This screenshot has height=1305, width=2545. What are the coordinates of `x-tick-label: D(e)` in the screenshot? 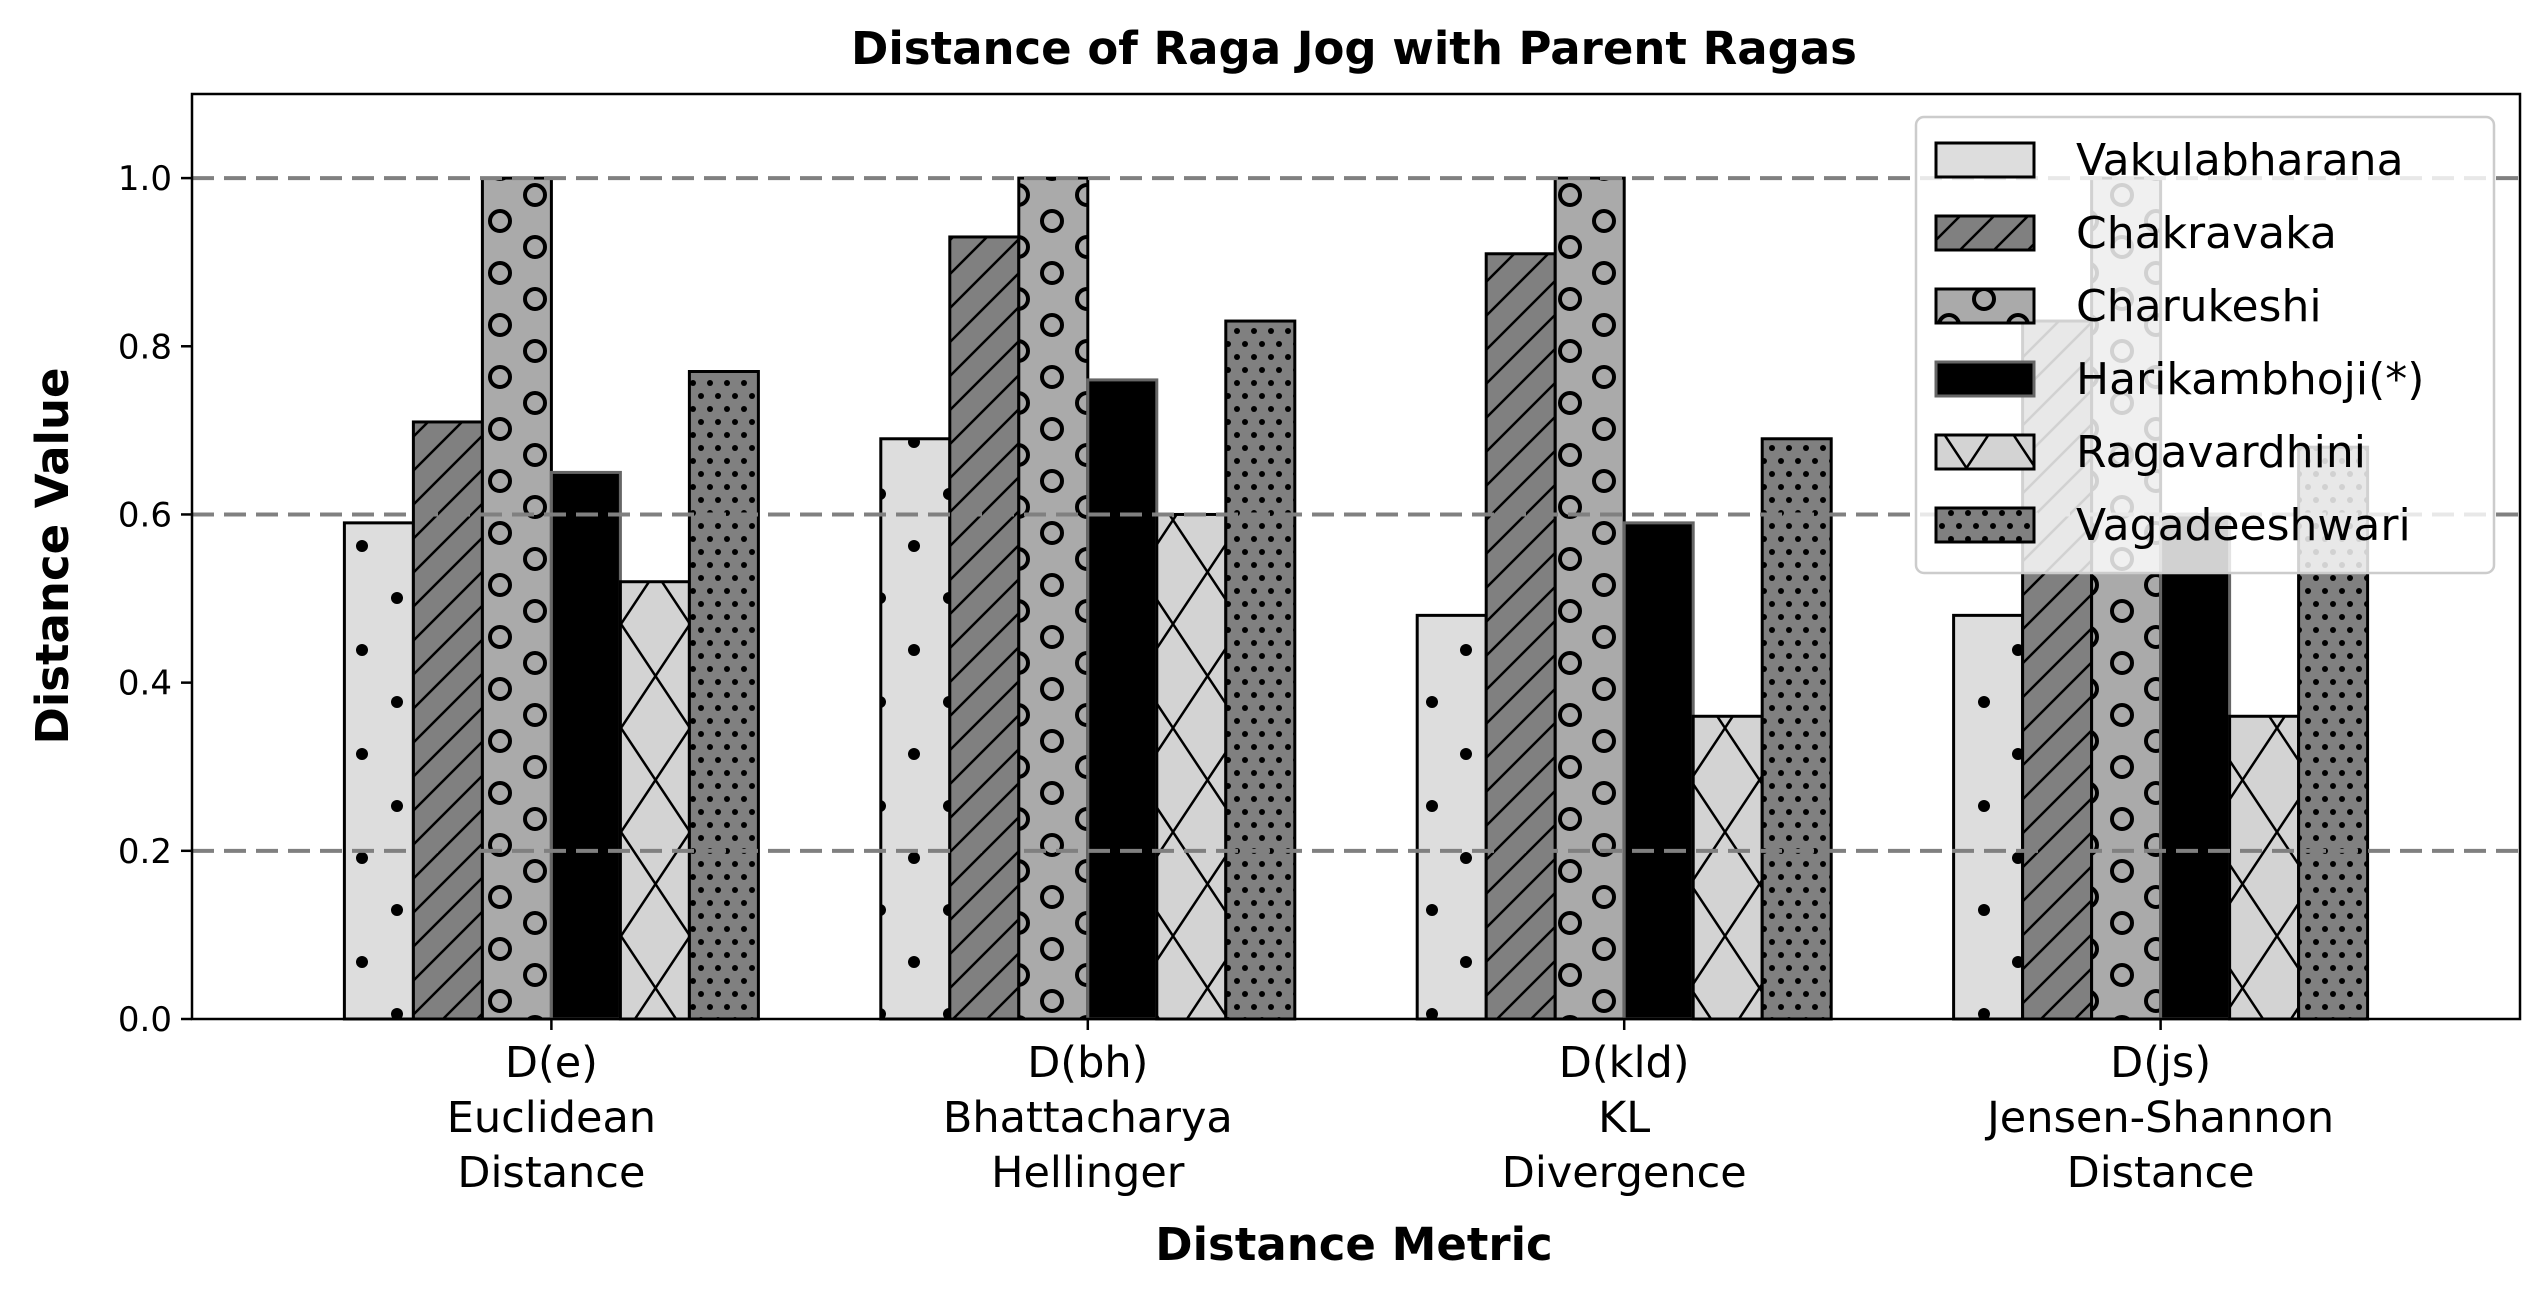 It's located at (551, 1063).